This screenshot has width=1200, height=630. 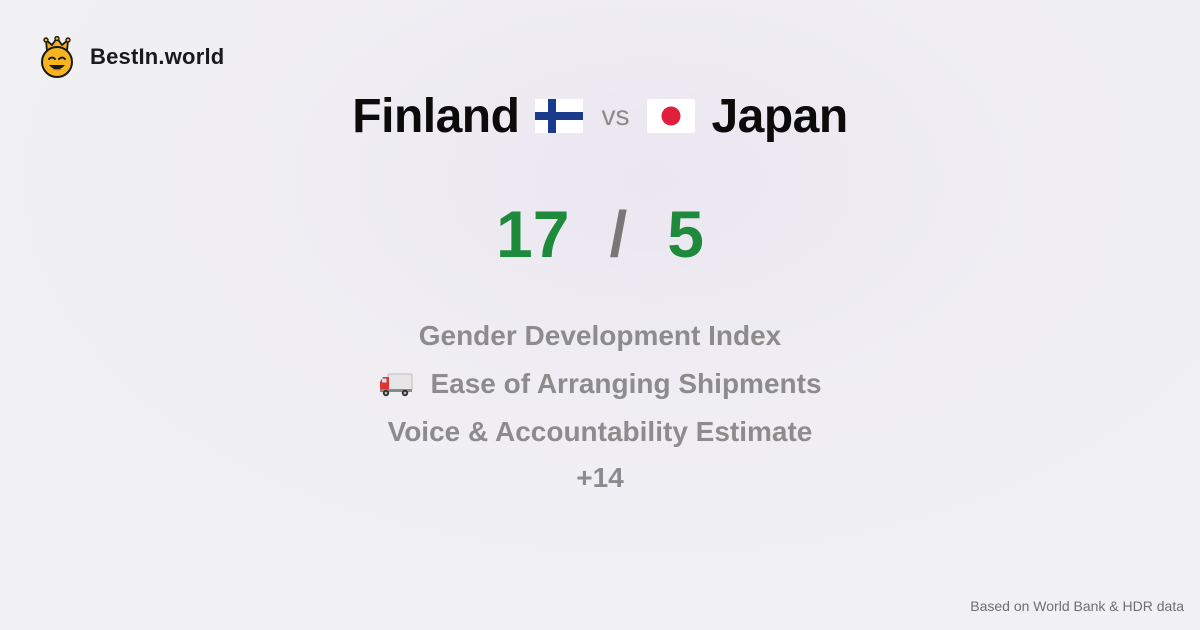 What do you see at coordinates (533, 234) in the screenshot?
I see `left-score: 17` at bounding box center [533, 234].